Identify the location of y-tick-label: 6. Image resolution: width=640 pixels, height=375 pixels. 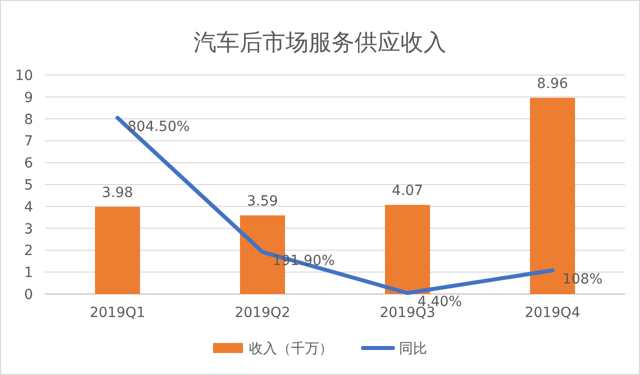
(29, 164).